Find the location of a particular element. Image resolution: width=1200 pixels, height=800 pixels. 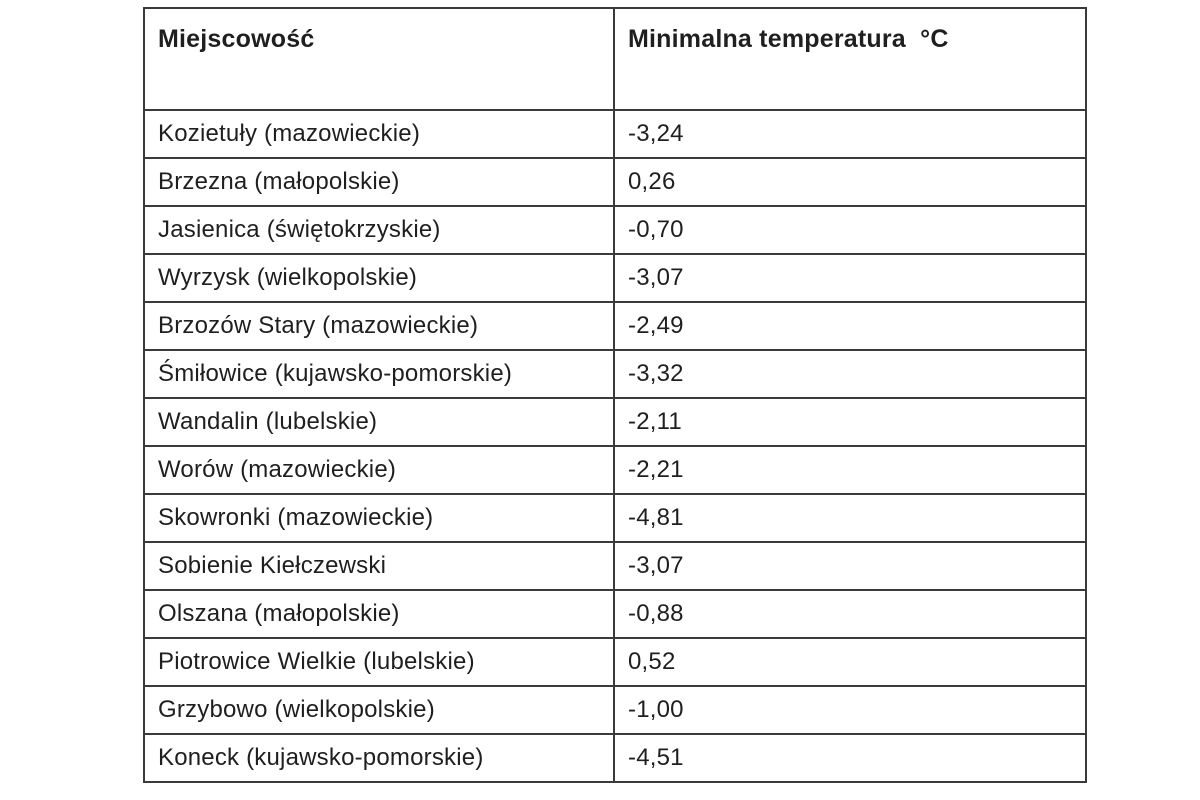

table-row: Piotrowice Wielkie (lubelskie) 0,52 is located at coordinates (615, 662).